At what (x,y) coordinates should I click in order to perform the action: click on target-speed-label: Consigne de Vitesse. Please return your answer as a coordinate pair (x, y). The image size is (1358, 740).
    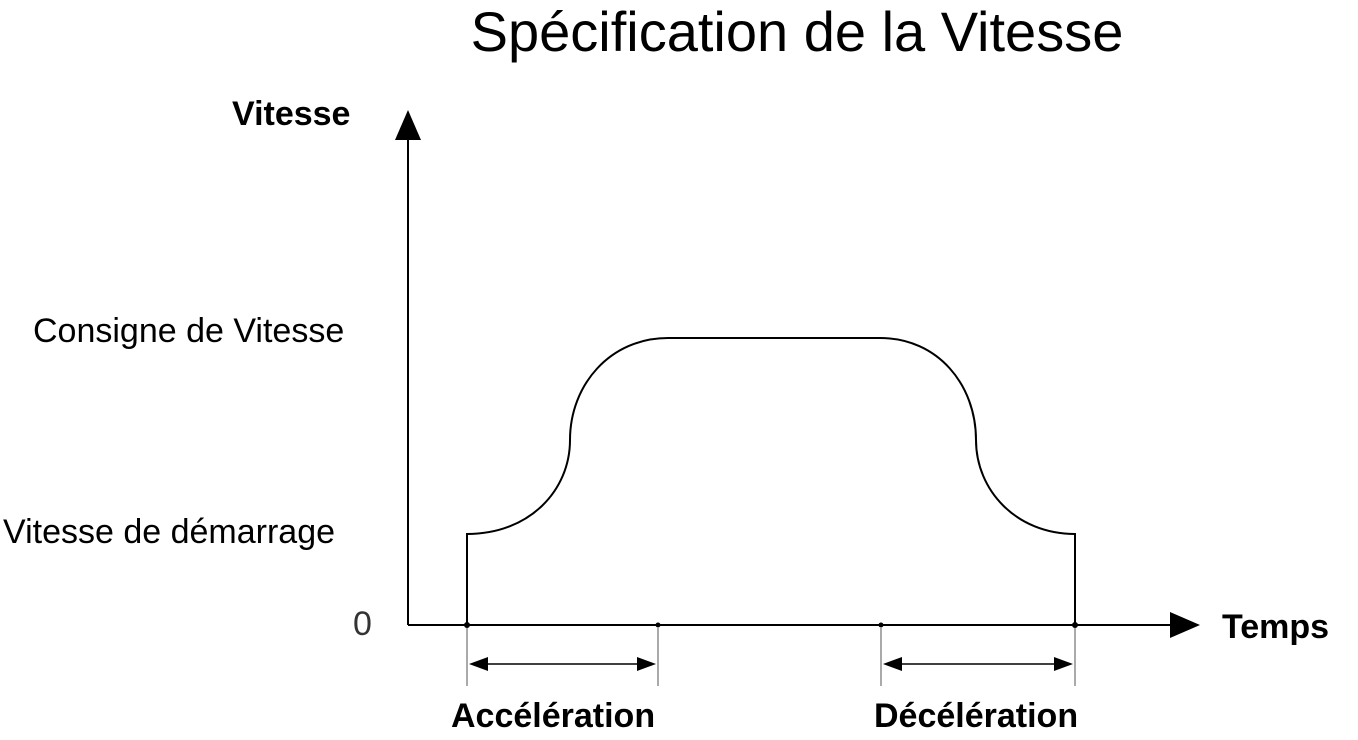
    Looking at the image, I should click on (189, 331).